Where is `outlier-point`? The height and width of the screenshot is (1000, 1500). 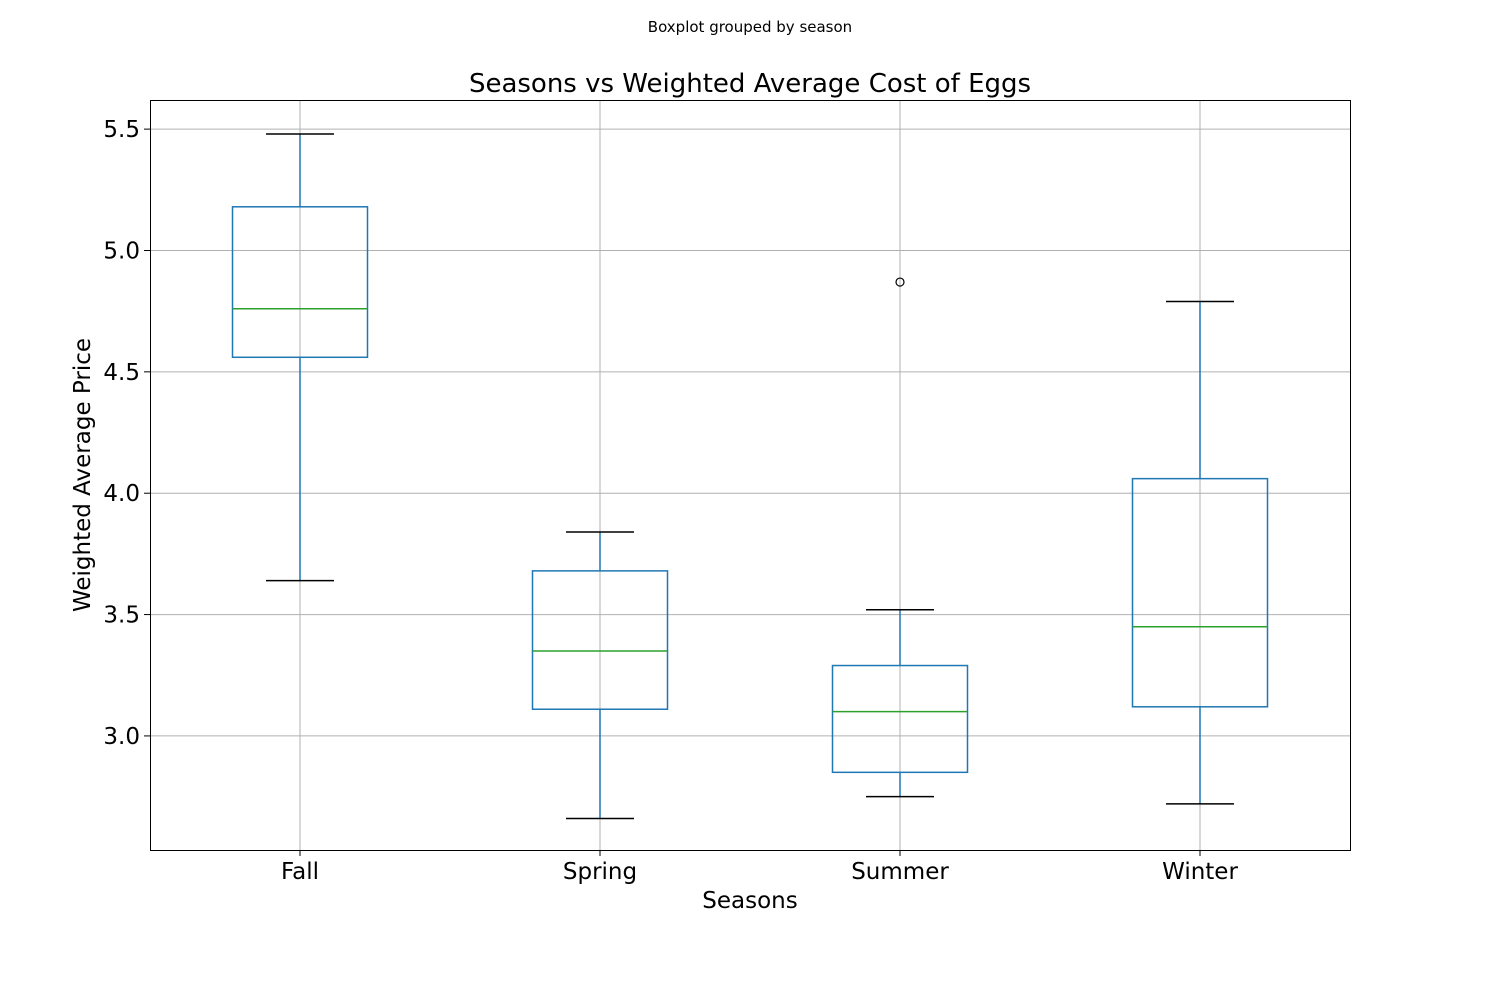
outlier-point is located at coordinates (900, 282).